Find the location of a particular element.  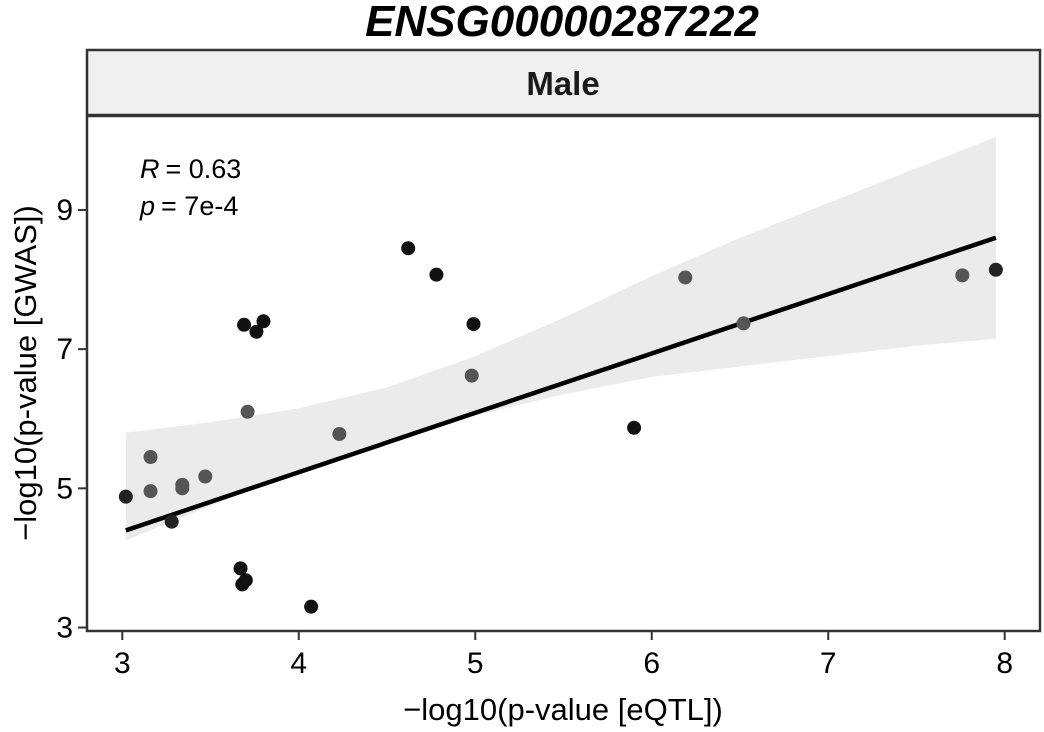

facet-strip is located at coordinates (563, 82).